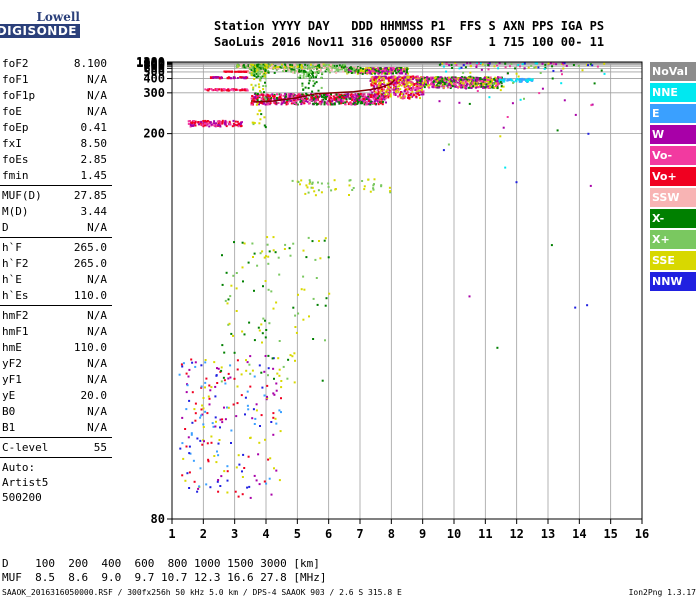 This screenshot has height=600, width=700. Describe the element at coordinates (391, 534) in the screenshot. I see `x-tick-label: 8` at that location.